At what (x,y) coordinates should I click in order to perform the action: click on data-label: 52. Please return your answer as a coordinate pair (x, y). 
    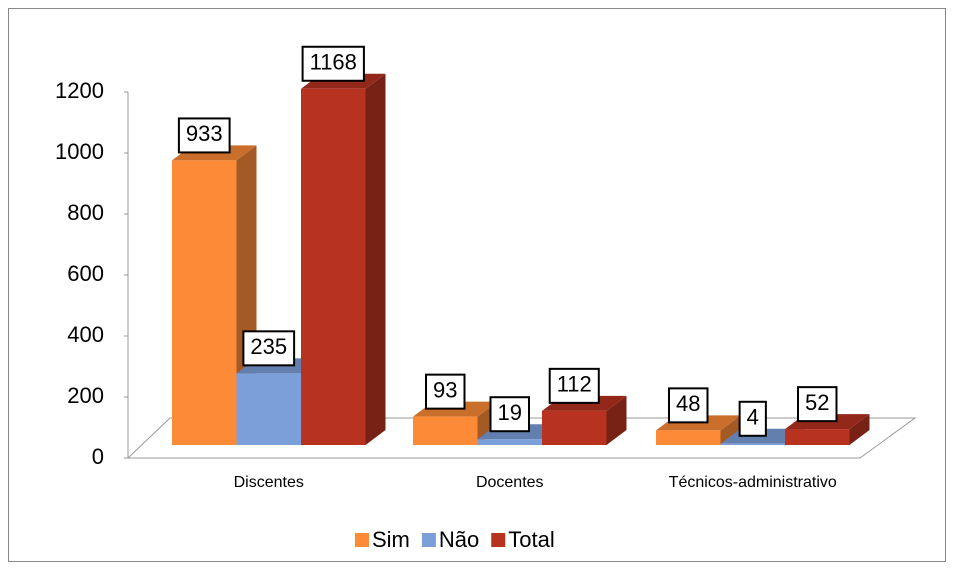
    Looking at the image, I should click on (817, 402).